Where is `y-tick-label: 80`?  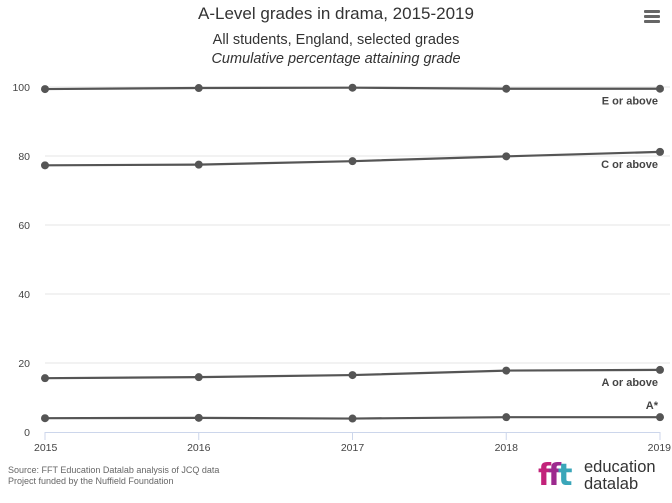 y-tick-label: 80 is located at coordinates (24, 157).